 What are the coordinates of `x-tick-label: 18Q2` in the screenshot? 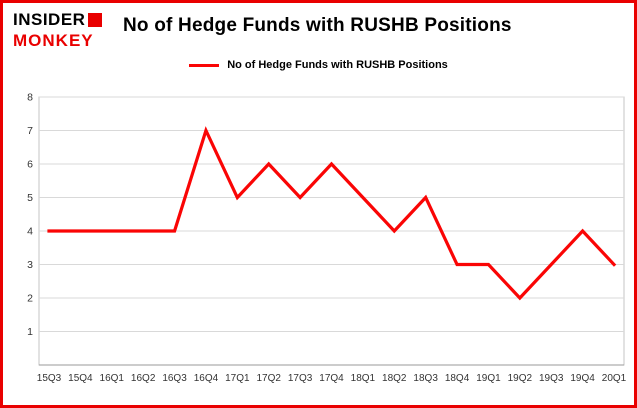 It's located at (394, 378).